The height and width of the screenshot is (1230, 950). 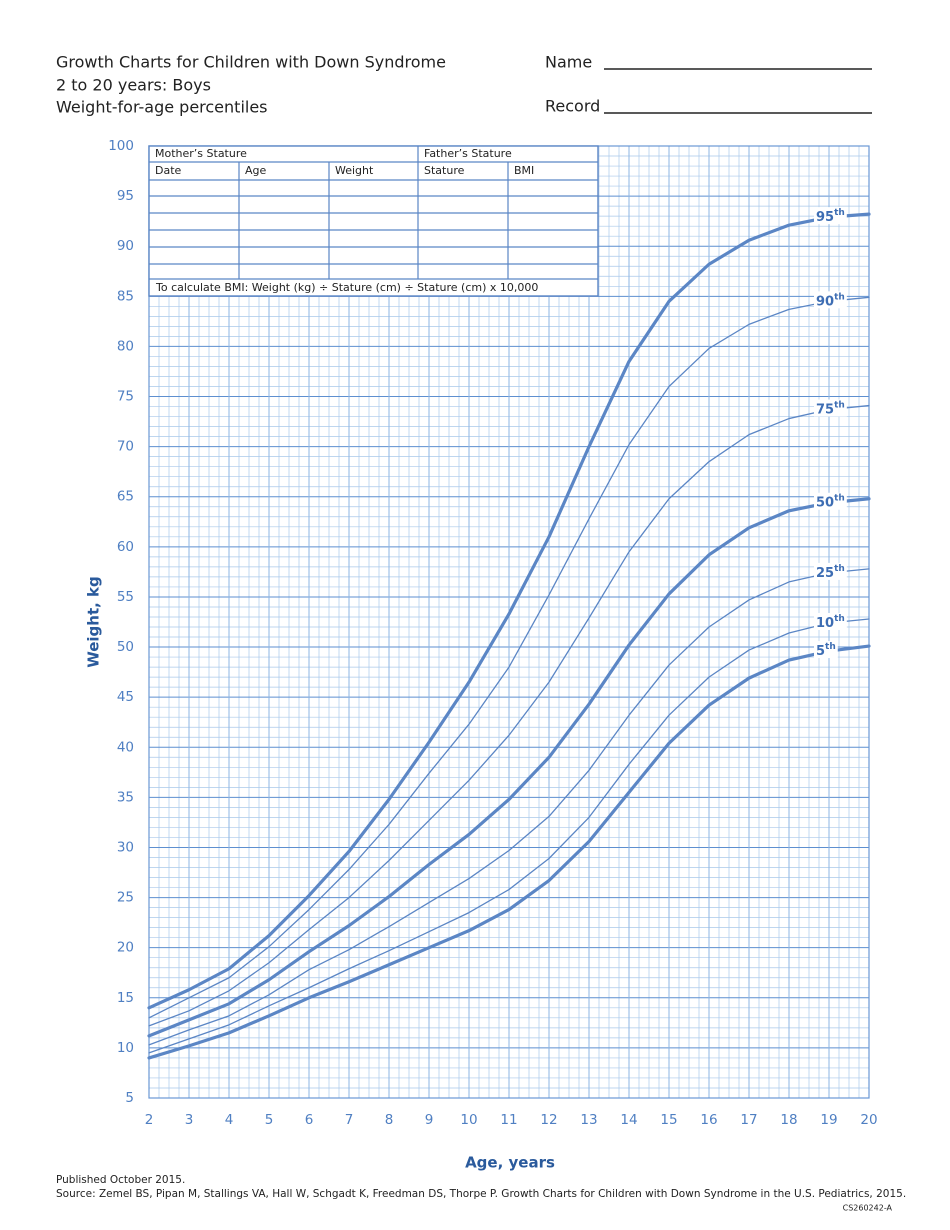 I want to click on table-column: Age, so click(x=256, y=170).